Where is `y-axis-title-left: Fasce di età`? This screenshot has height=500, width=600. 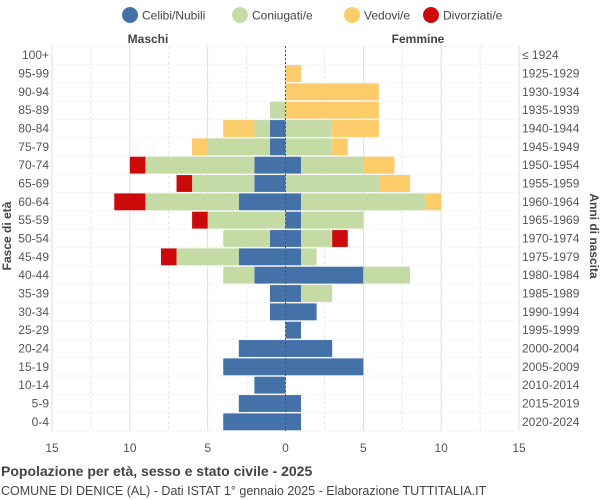
y-axis-title-left: Fasce di età is located at coordinates (7, 235).